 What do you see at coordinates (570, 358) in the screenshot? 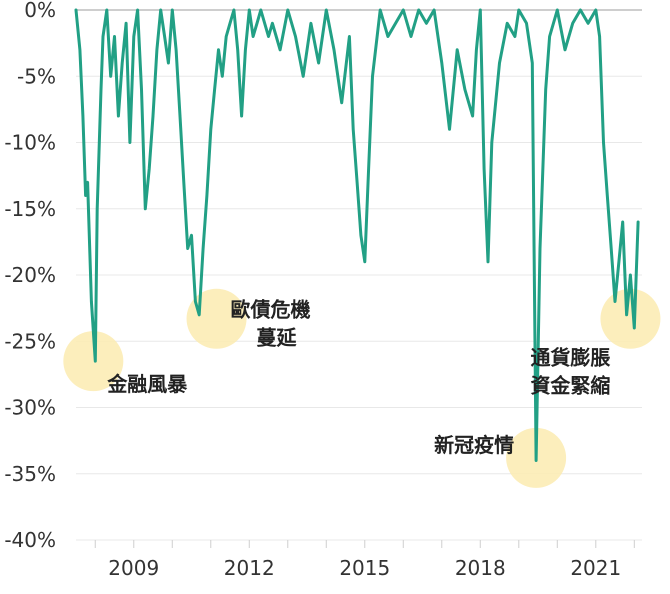
I see `event-label: 通貨膨脹` at bounding box center [570, 358].